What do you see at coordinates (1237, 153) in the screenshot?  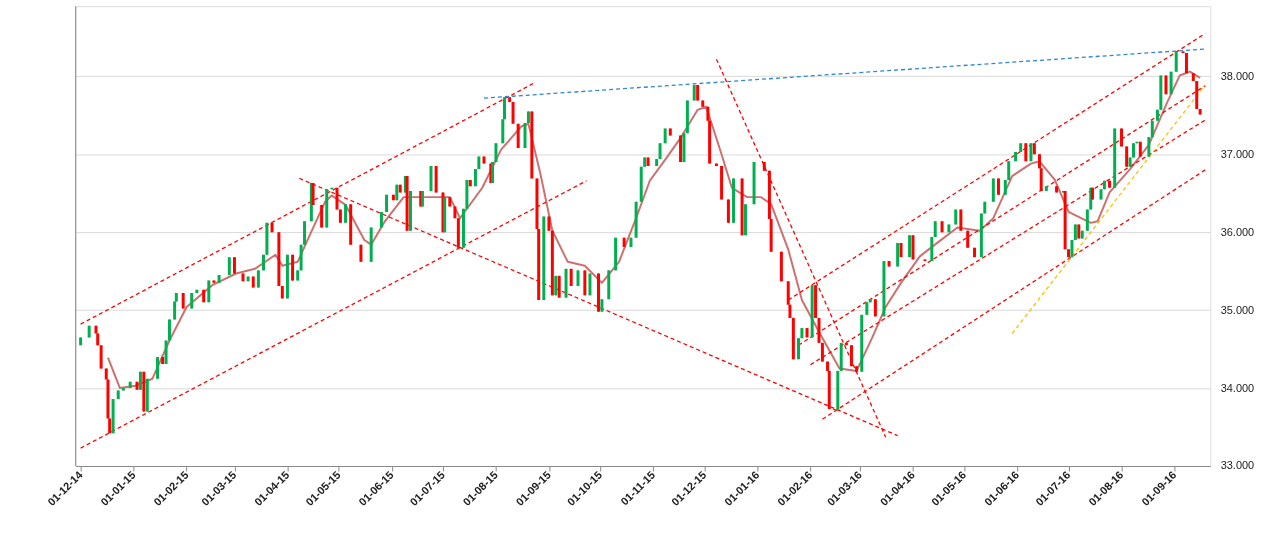 I see `y-tick-label: 37.000` at bounding box center [1237, 153].